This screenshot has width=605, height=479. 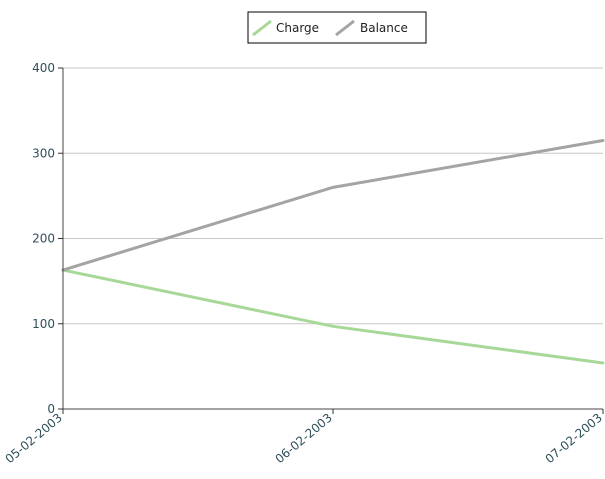 What do you see at coordinates (345, 28) in the screenshot?
I see `legend-swatch-balance` at bounding box center [345, 28].